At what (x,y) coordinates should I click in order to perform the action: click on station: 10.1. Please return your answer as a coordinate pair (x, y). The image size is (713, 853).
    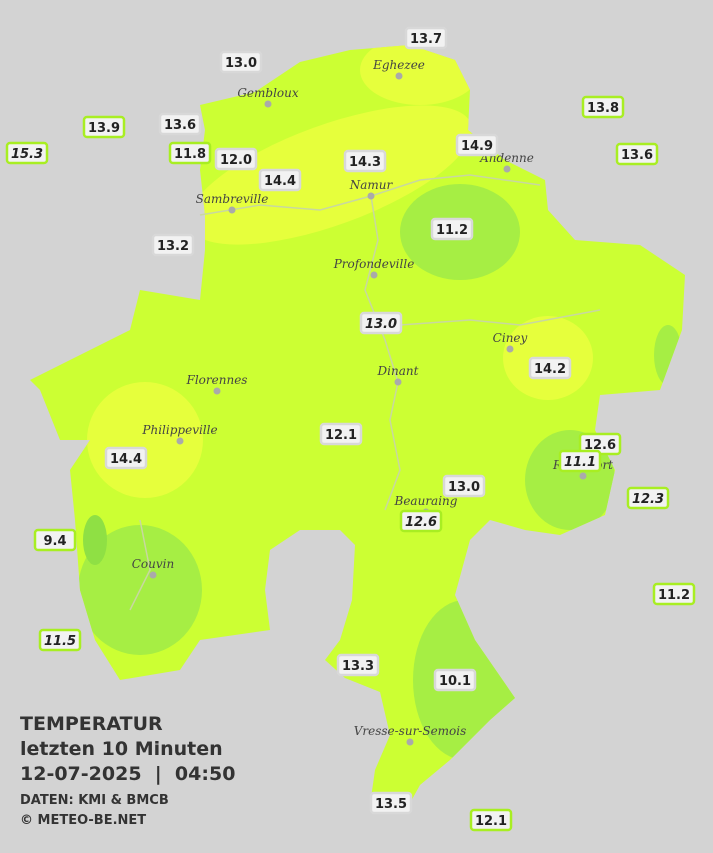
    Looking at the image, I should click on (455, 680).